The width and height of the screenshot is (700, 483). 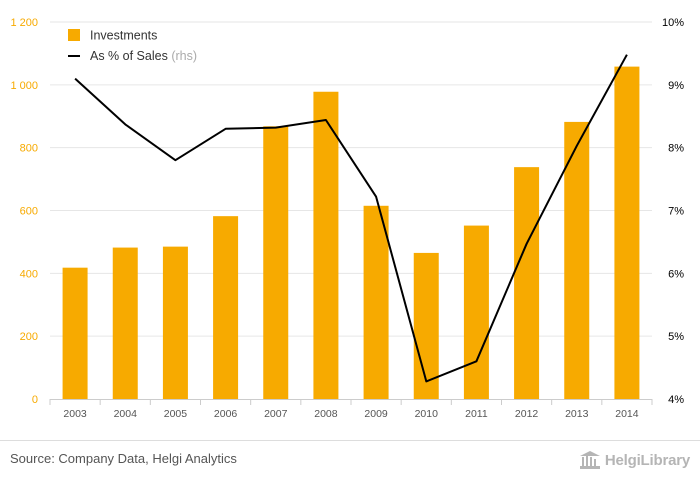 What do you see at coordinates (376, 302) in the screenshot?
I see `bar-2009` at bounding box center [376, 302].